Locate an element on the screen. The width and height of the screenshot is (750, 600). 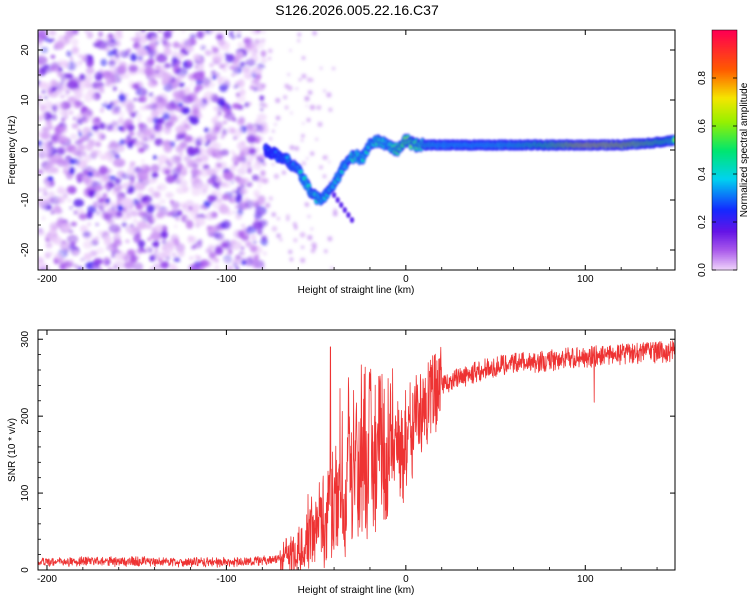
chart-title: S126.2026.005.22.16.C37 is located at coordinates (357, 10).